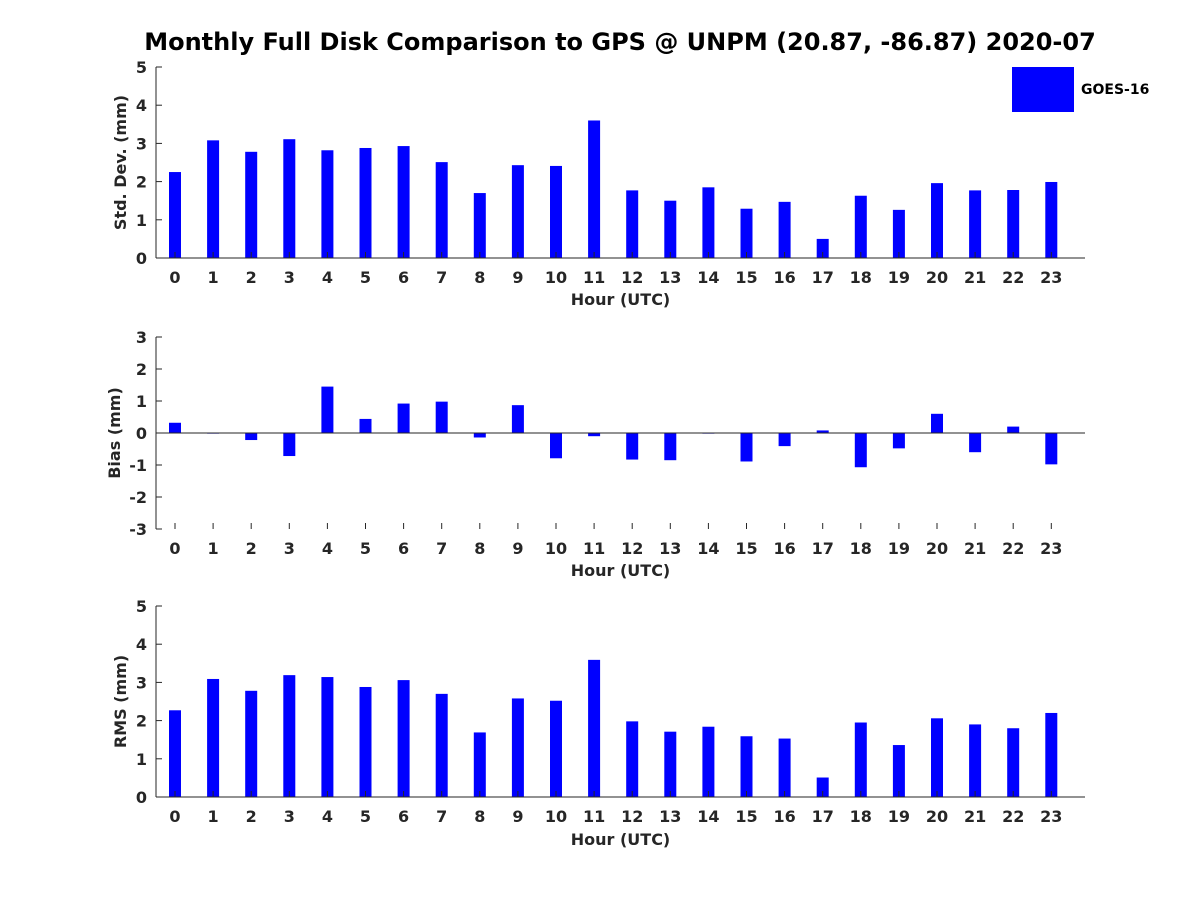  What do you see at coordinates (120, 701) in the screenshot?
I see `y-axis-label: RMS (mm)` at bounding box center [120, 701].